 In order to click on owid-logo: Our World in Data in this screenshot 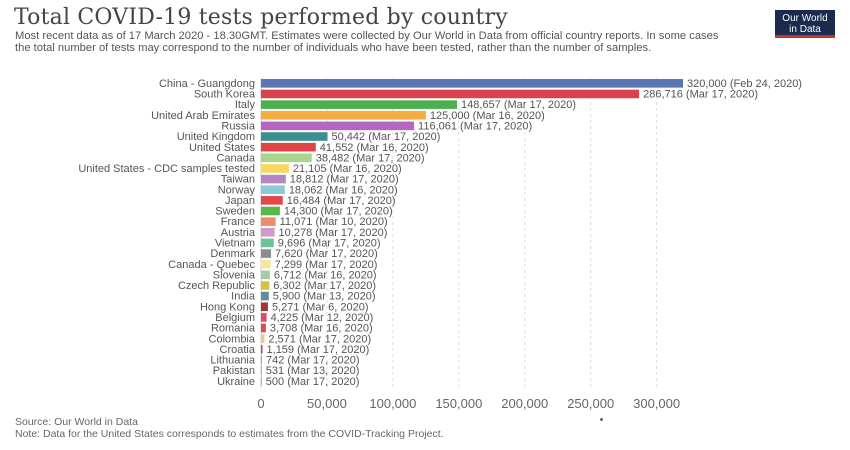, I will do `click(805, 24)`.